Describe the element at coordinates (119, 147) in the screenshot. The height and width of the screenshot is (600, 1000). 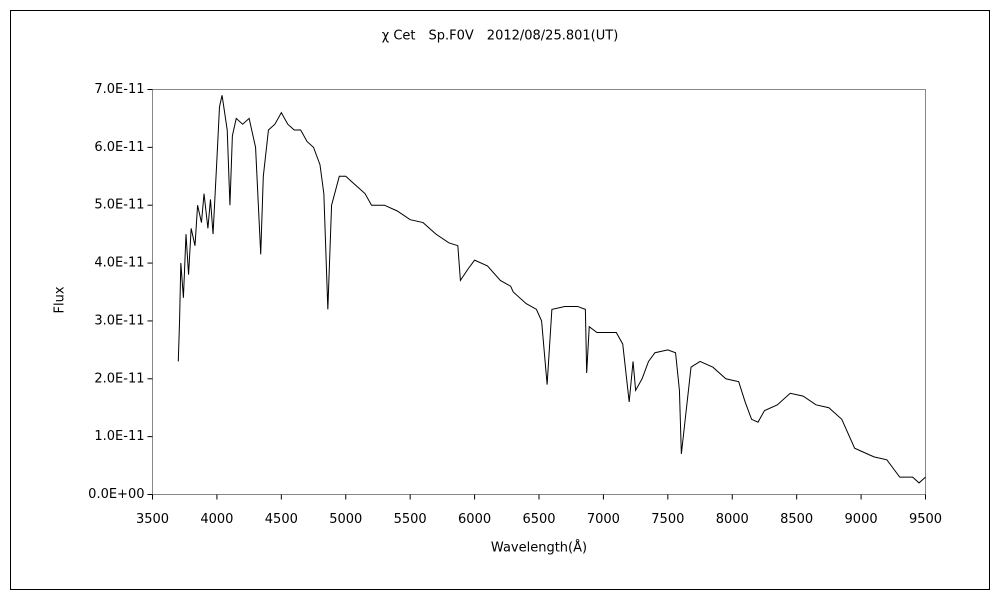
I see `y-tick-label: 6.0E-11` at that location.